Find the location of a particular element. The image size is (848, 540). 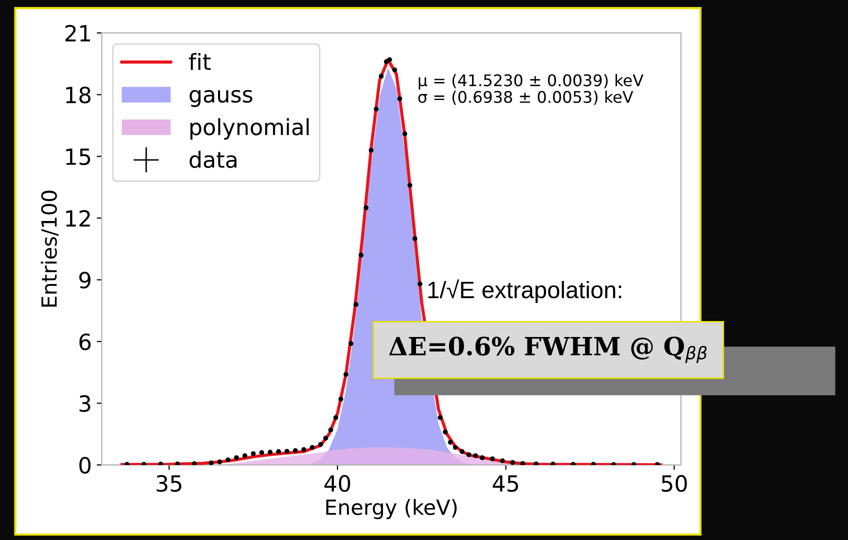

y-axis-title: Entries/100 is located at coordinates (49, 248).